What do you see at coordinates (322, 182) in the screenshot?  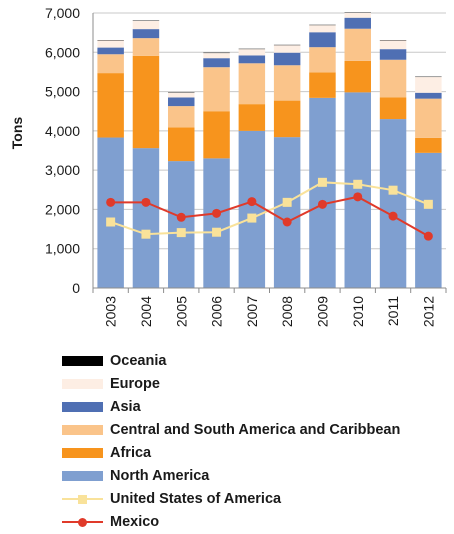 I see `data-point-united-states-of-america-2009` at bounding box center [322, 182].